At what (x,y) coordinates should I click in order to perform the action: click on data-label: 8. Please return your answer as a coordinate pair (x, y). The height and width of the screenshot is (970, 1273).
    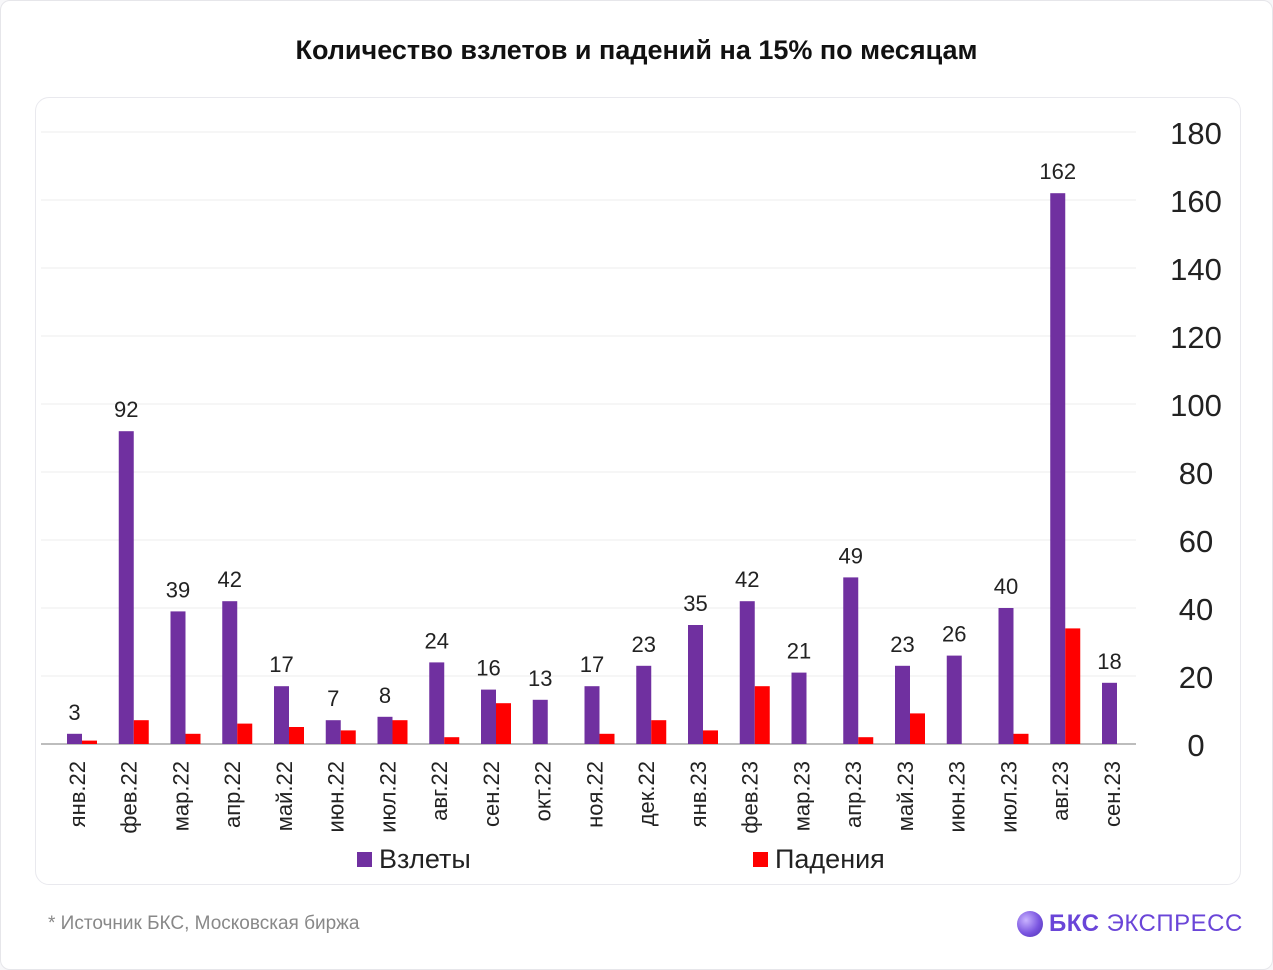
    Looking at the image, I should click on (385, 695).